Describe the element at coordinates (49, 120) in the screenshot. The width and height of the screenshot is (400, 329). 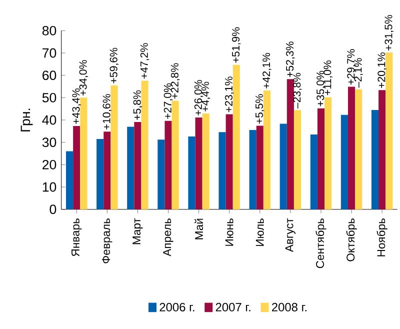
I see `y-tick-label: 40` at that location.